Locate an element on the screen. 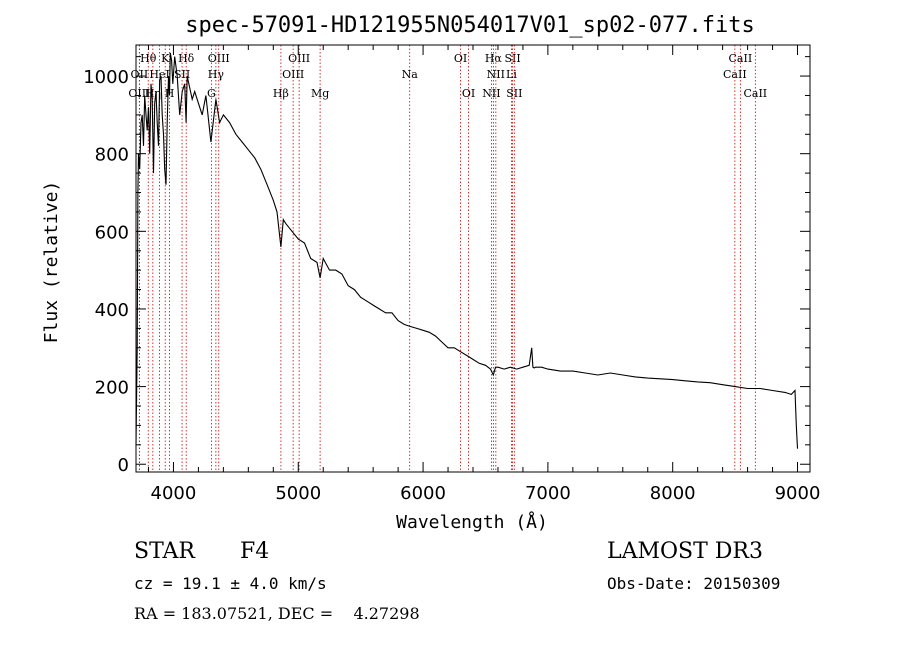  y-tick-label: 200 is located at coordinates (112, 388).